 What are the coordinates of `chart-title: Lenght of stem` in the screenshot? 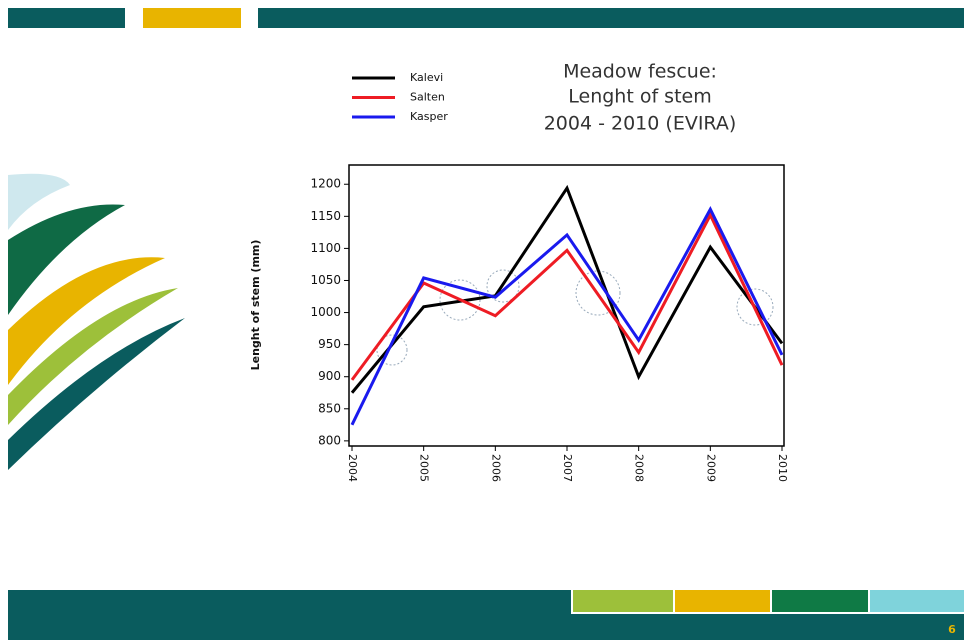 It's located at (639, 97).